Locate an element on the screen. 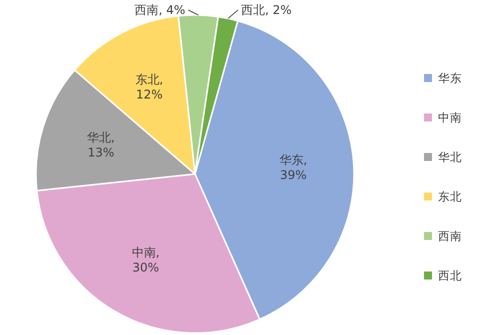 The width and height of the screenshot is (484, 335). data-label: 华东, 39% is located at coordinates (293, 167).